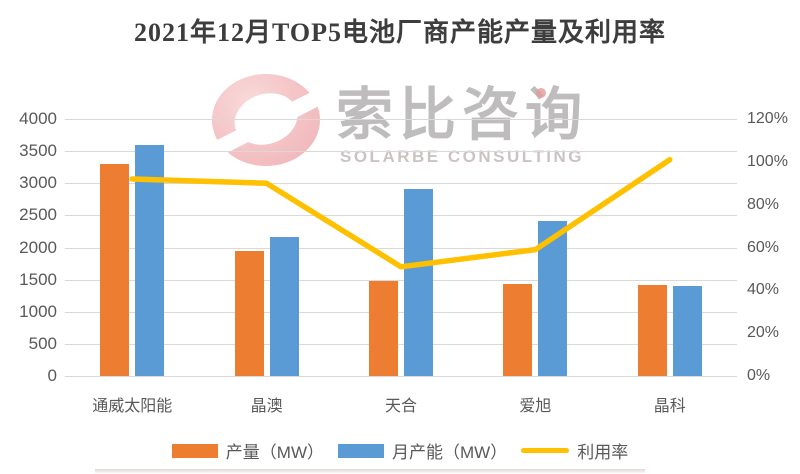  I want to click on left-axis-tick-label: 3000, so click(38, 183).